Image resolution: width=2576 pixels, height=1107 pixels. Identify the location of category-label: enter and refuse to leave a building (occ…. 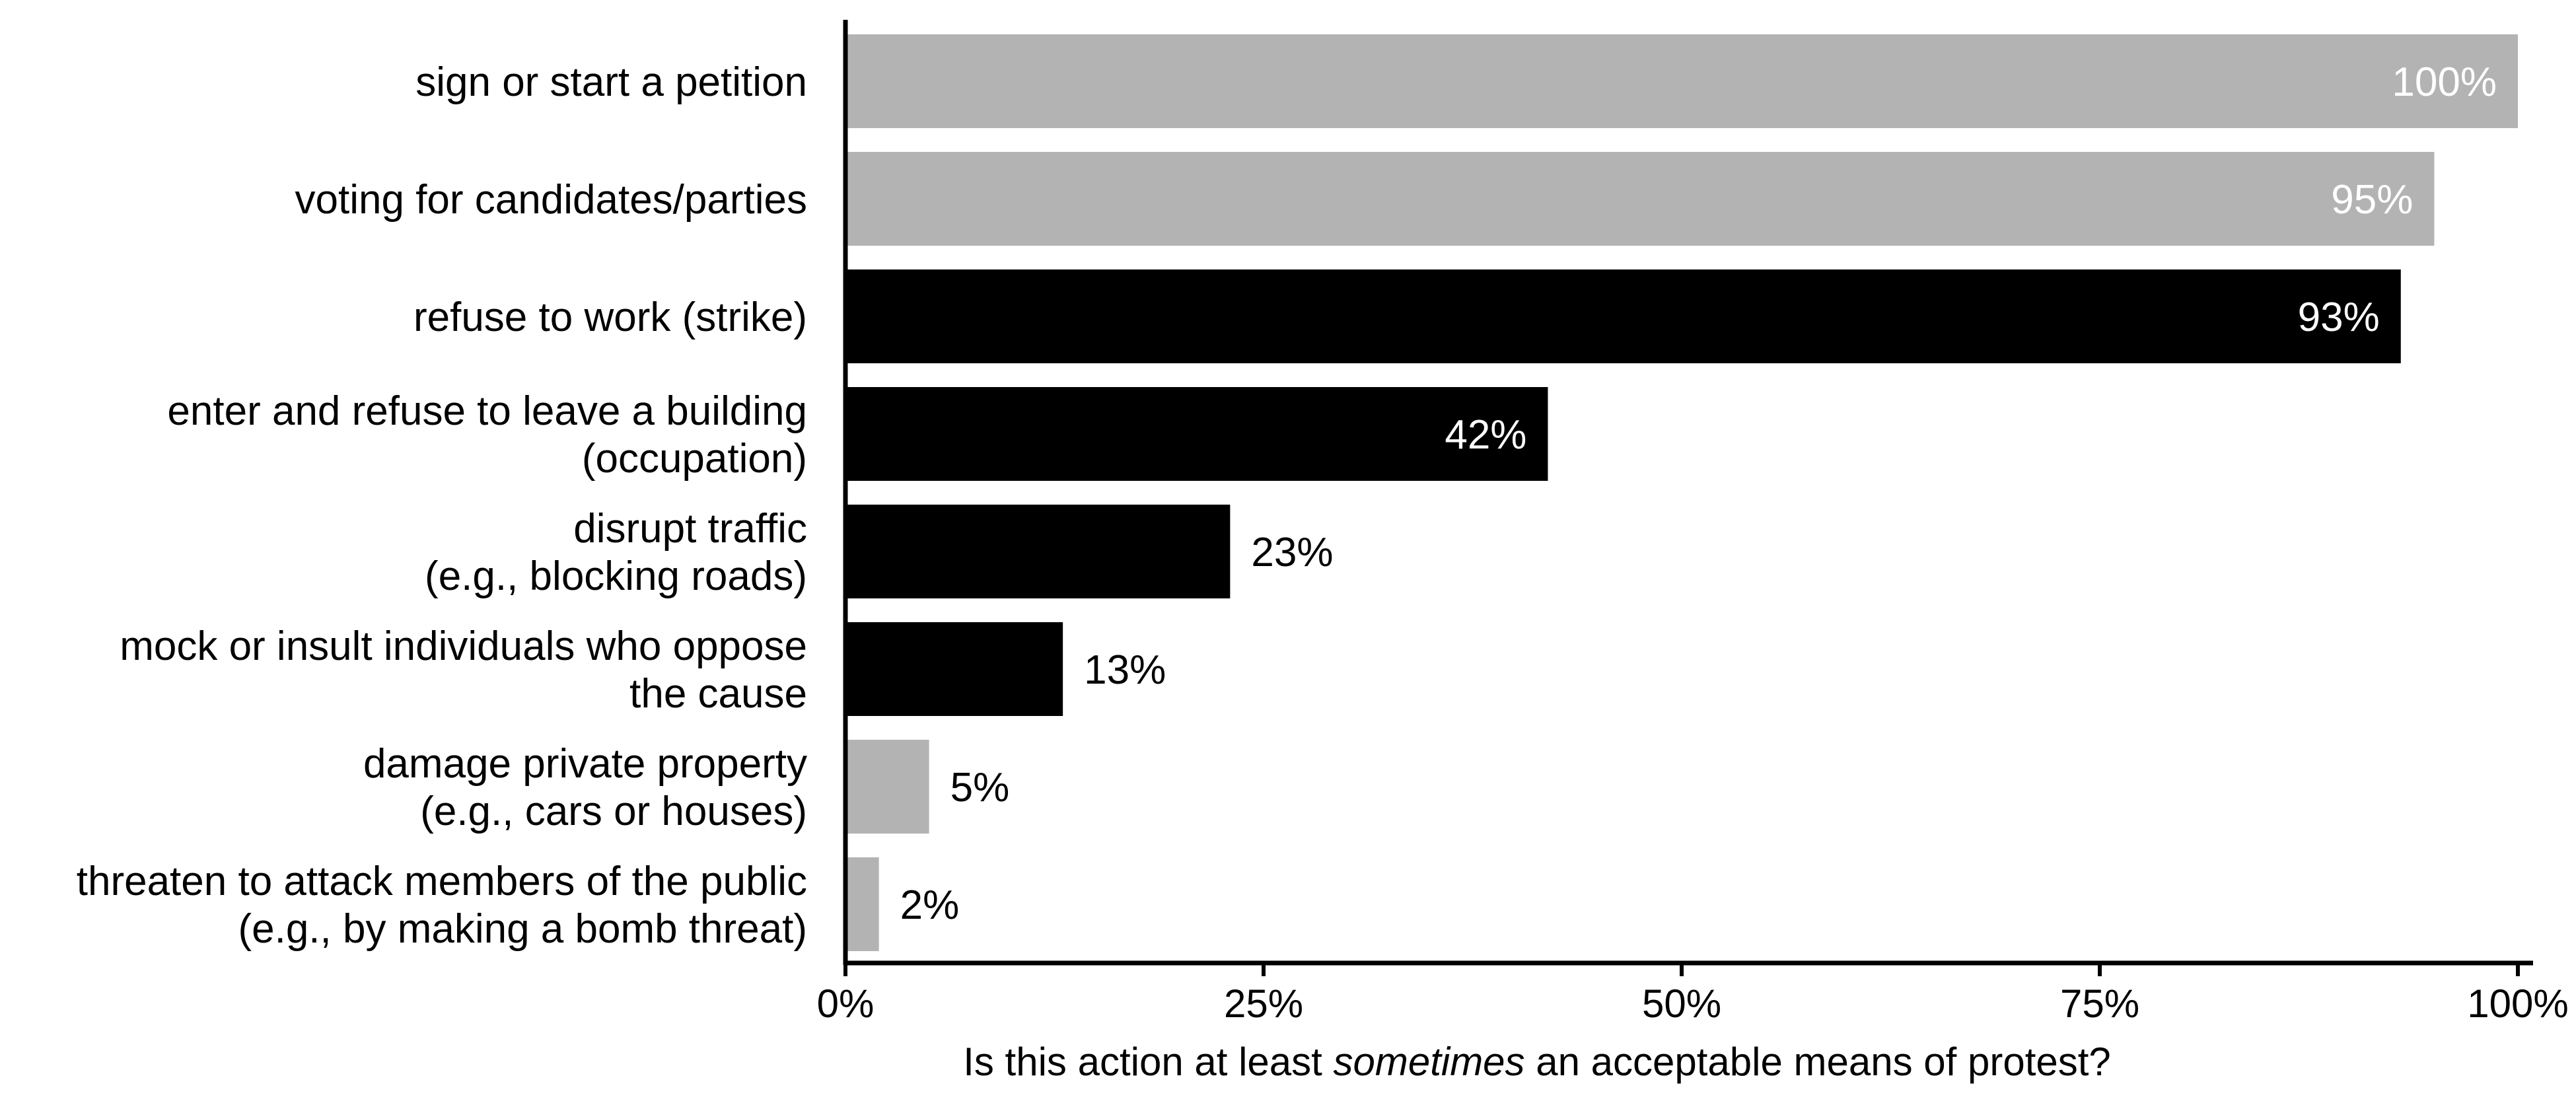
(487, 435).